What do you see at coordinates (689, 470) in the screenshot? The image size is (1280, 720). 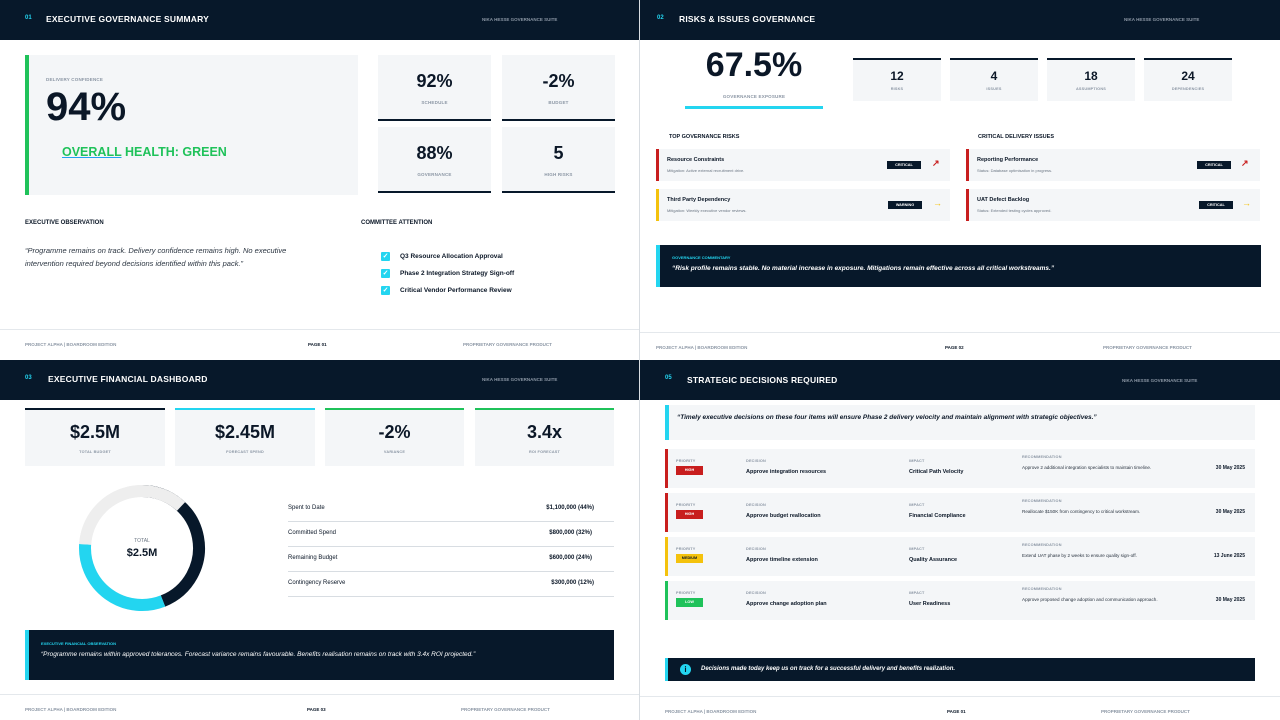 I see `priority-badge: HIGH` at bounding box center [689, 470].